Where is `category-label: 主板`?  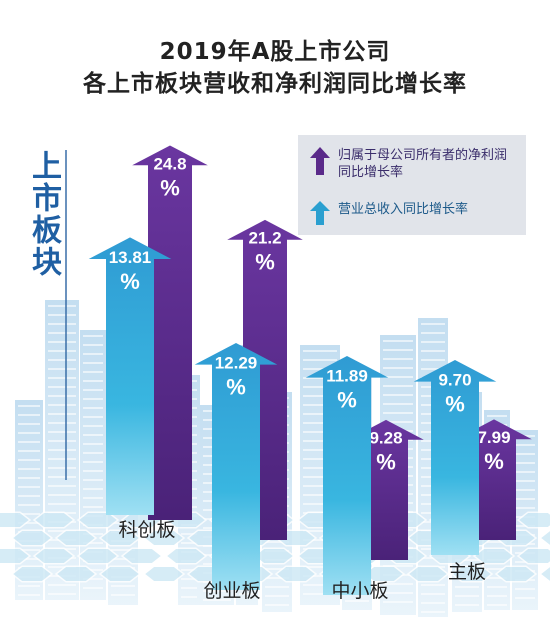 category-label: 主板 is located at coordinates (467, 572).